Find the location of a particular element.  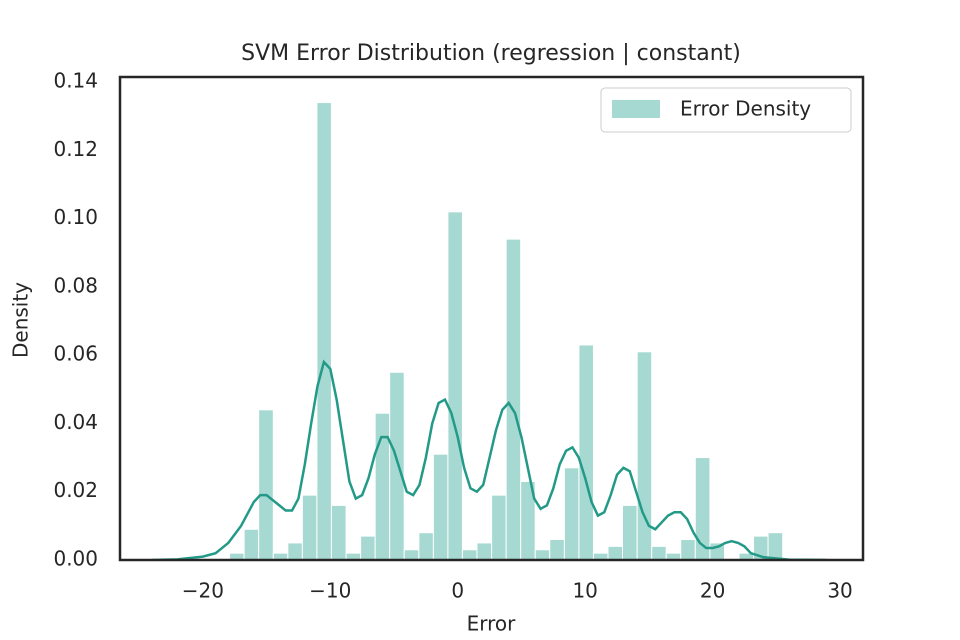

x-tick-label: −10 is located at coordinates (330, 591).